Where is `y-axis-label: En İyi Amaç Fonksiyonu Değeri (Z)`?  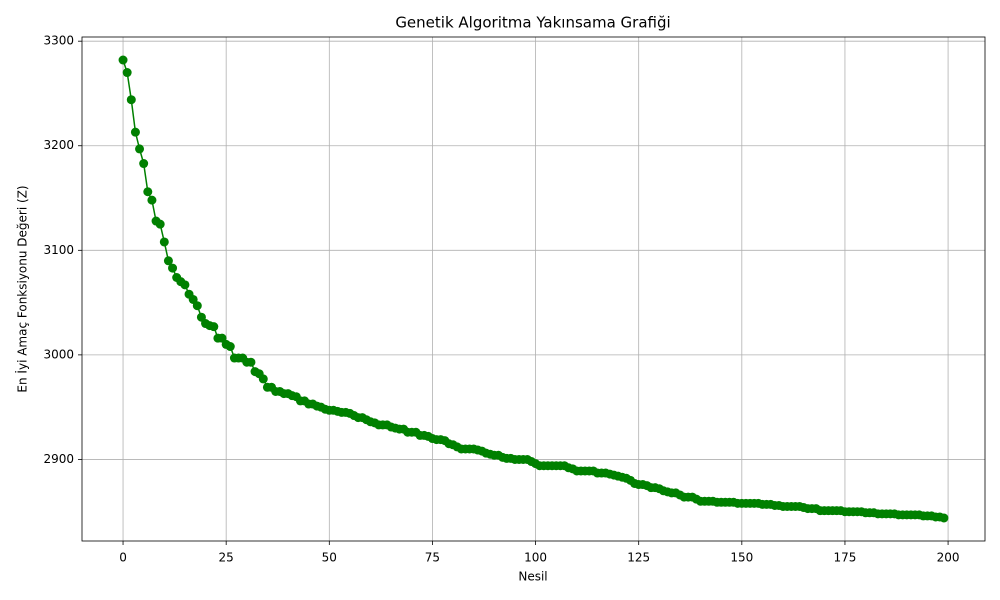 y-axis-label: En İyi Amaç Fonksiyonu Değeri (Z) is located at coordinates (22, 288).